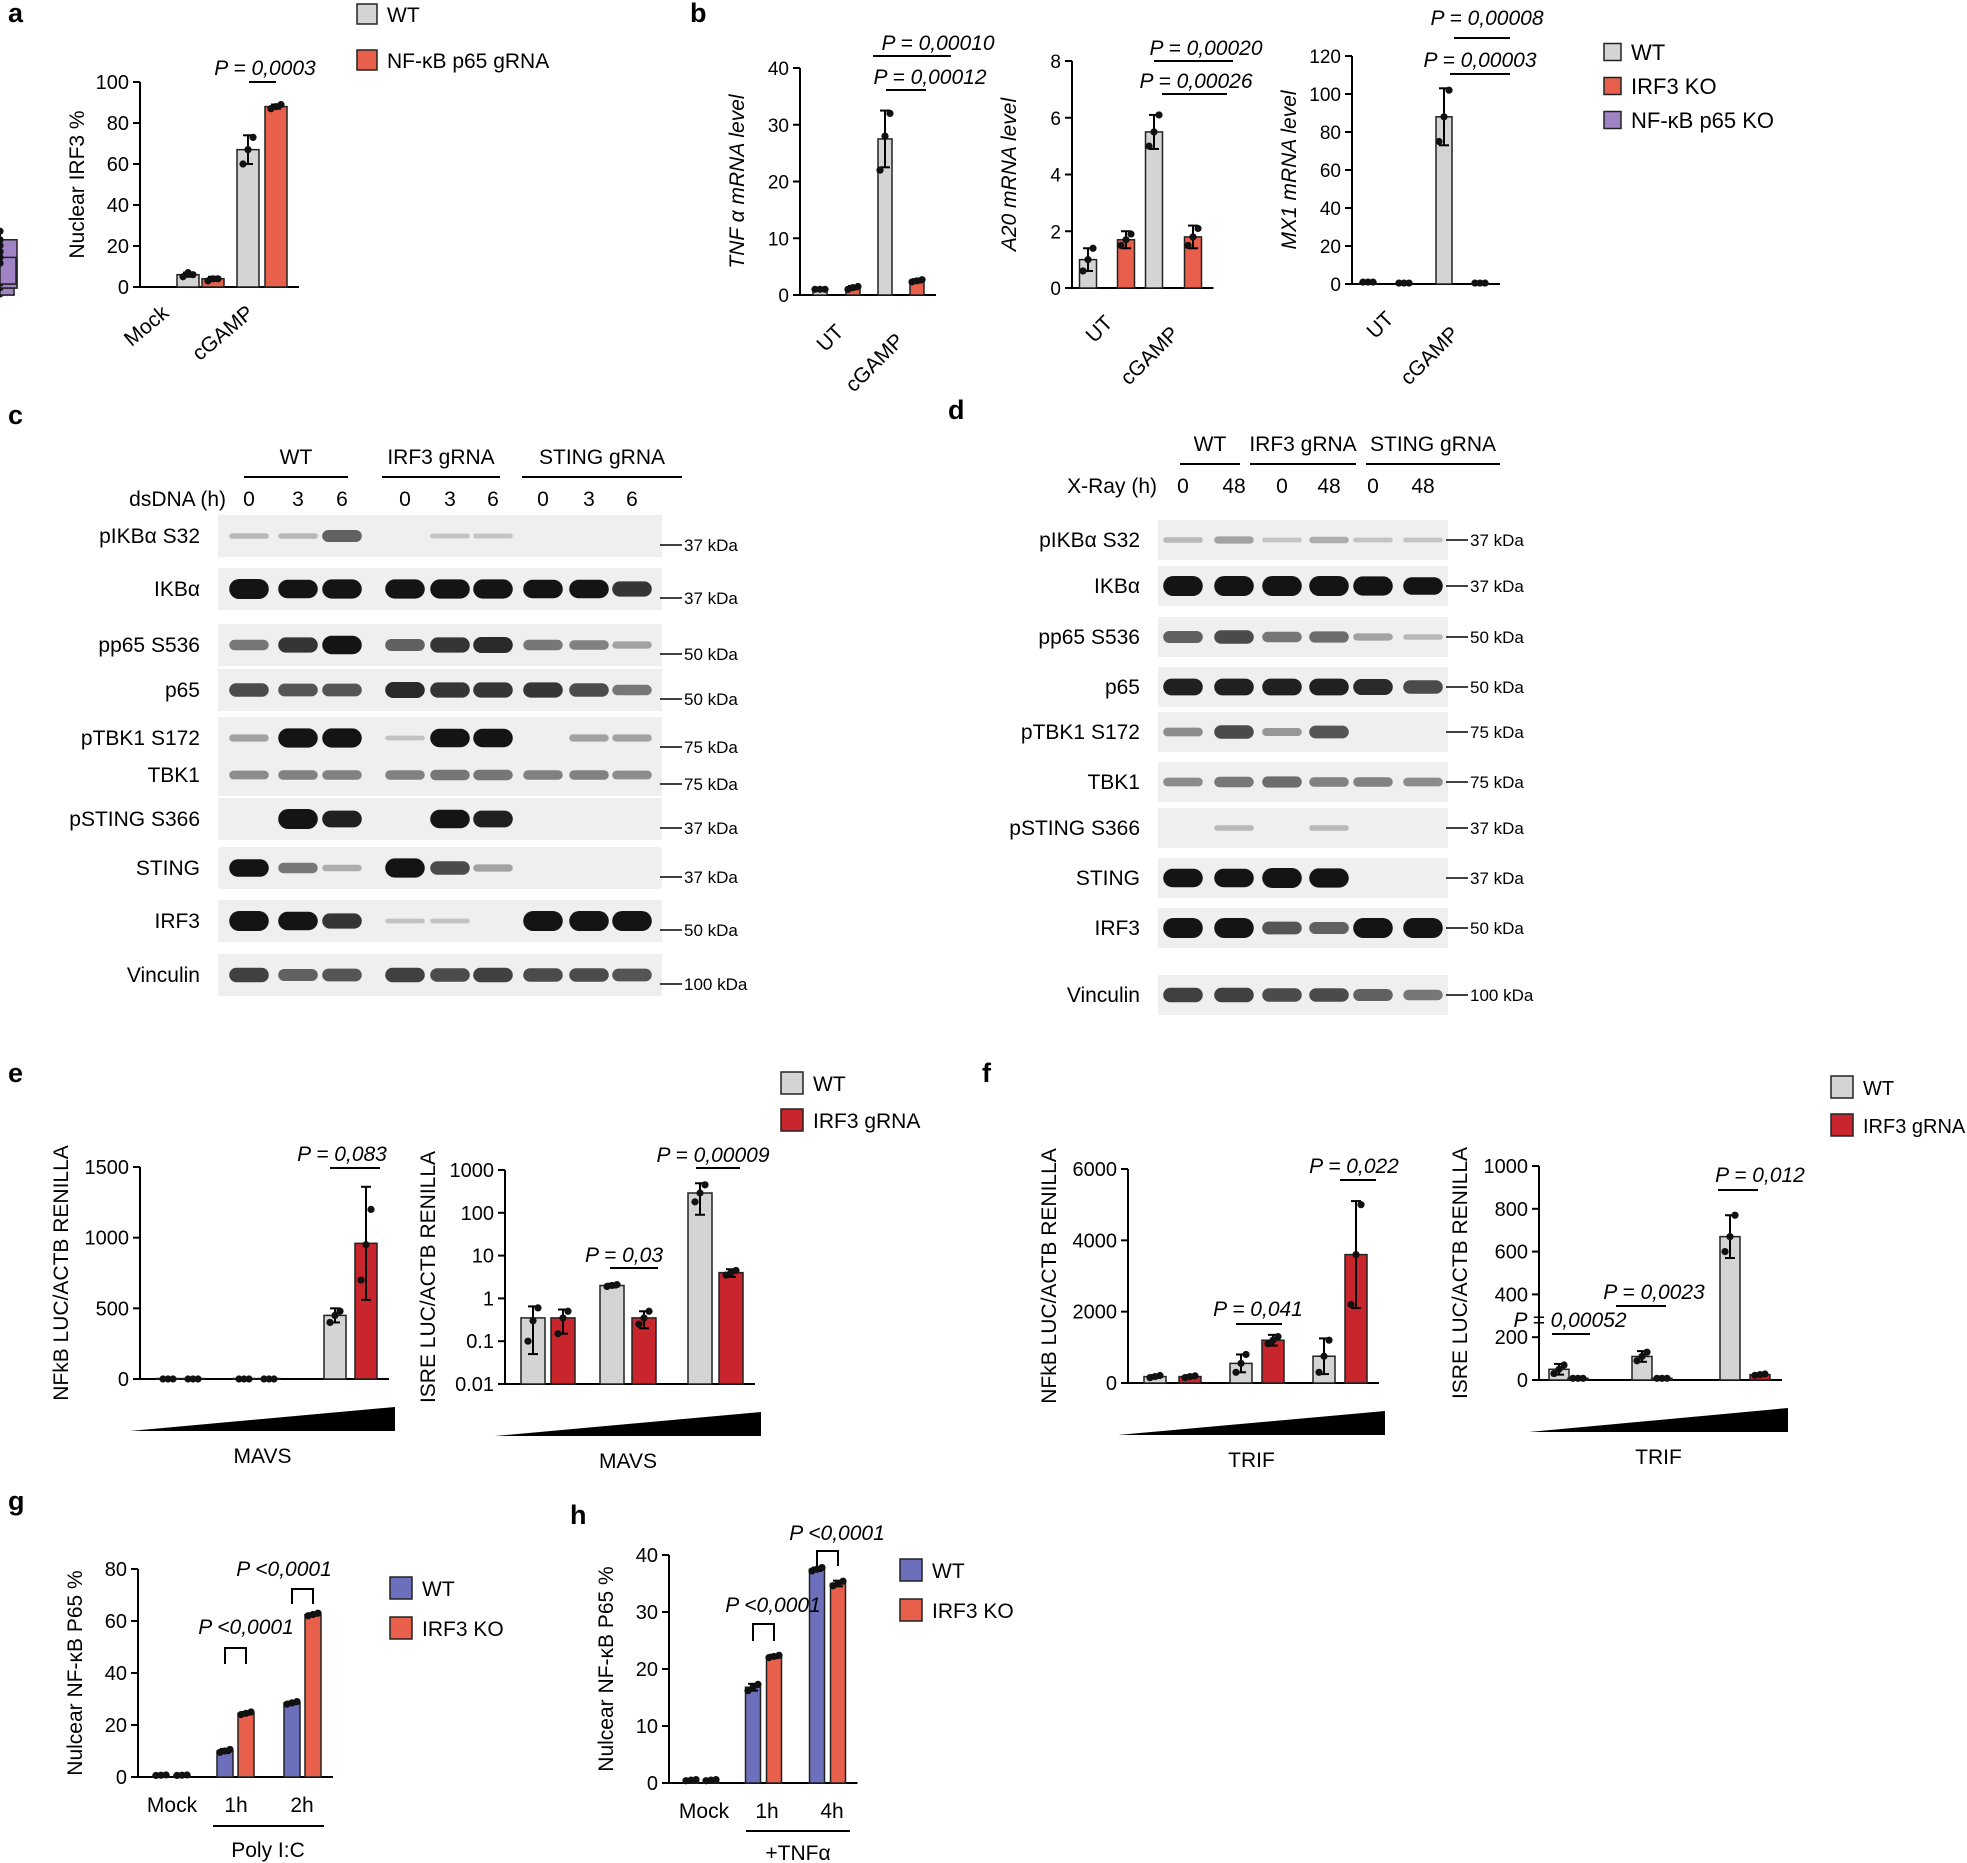  Describe the element at coordinates (987, 1073) in the screenshot. I see `panel-letter-f: f` at that location.